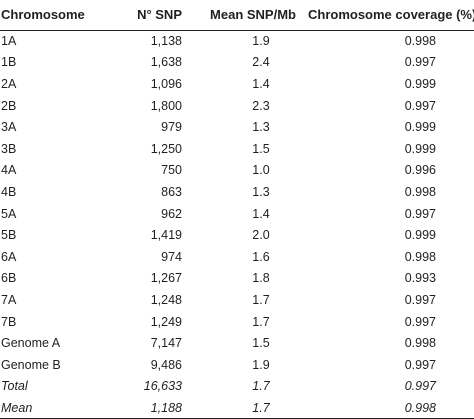  What do you see at coordinates (237, 149) in the screenshot?
I see `table-row: 3B 1,250 1.5 0.999` at bounding box center [237, 149].